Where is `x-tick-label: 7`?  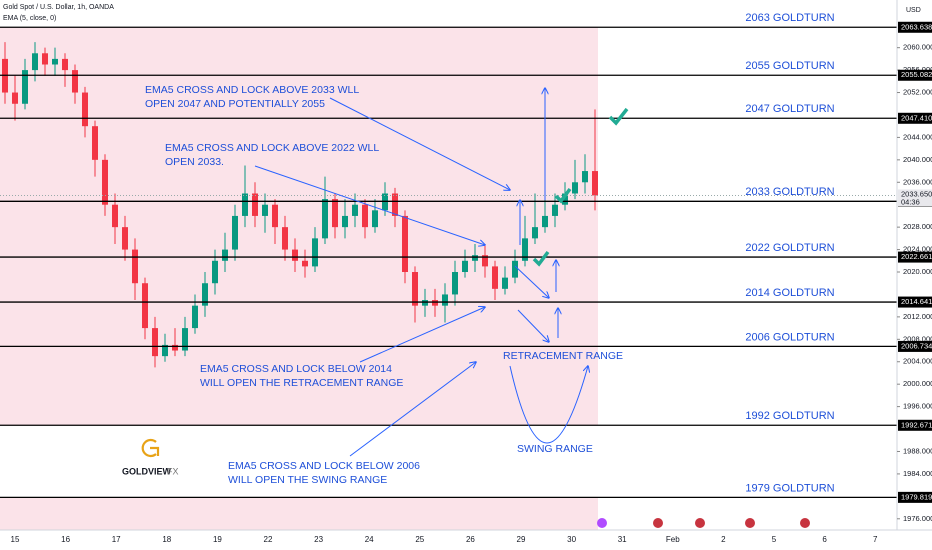 x-tick-label: 7 is located at coordinates (875, 539).